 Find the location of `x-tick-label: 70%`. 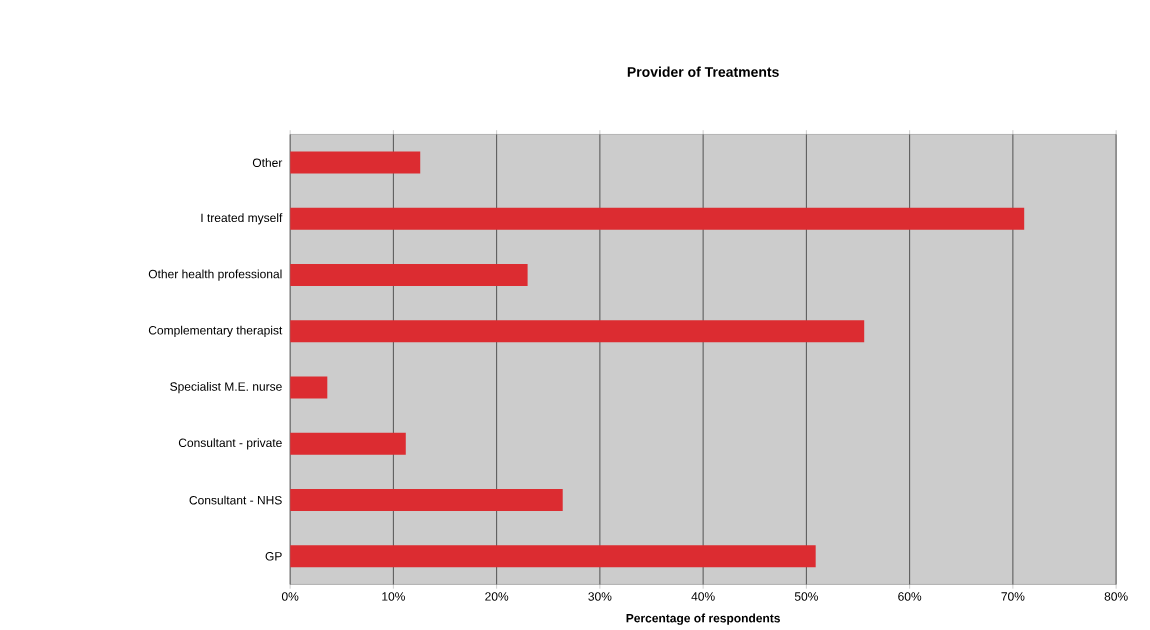

x-tick-label: 70% is located at coordinates (1013, 596).